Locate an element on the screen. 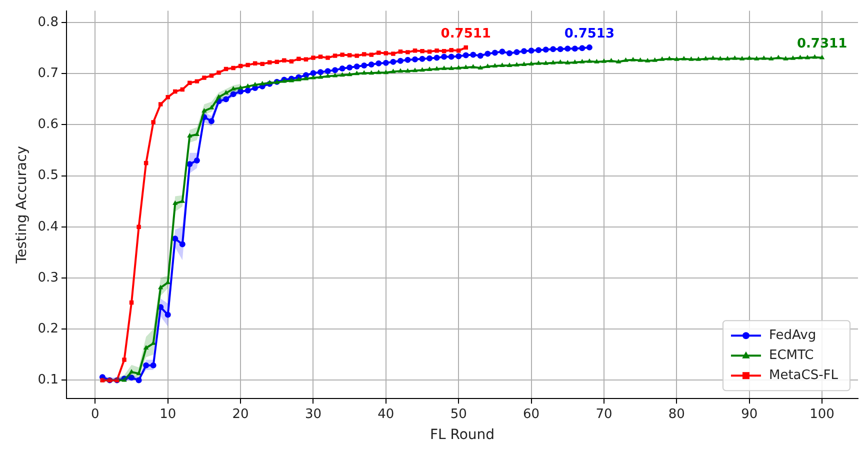 This screenshot has width=862, height=452. y-tick-label: 0.1 is located at coordinates (48, 380).